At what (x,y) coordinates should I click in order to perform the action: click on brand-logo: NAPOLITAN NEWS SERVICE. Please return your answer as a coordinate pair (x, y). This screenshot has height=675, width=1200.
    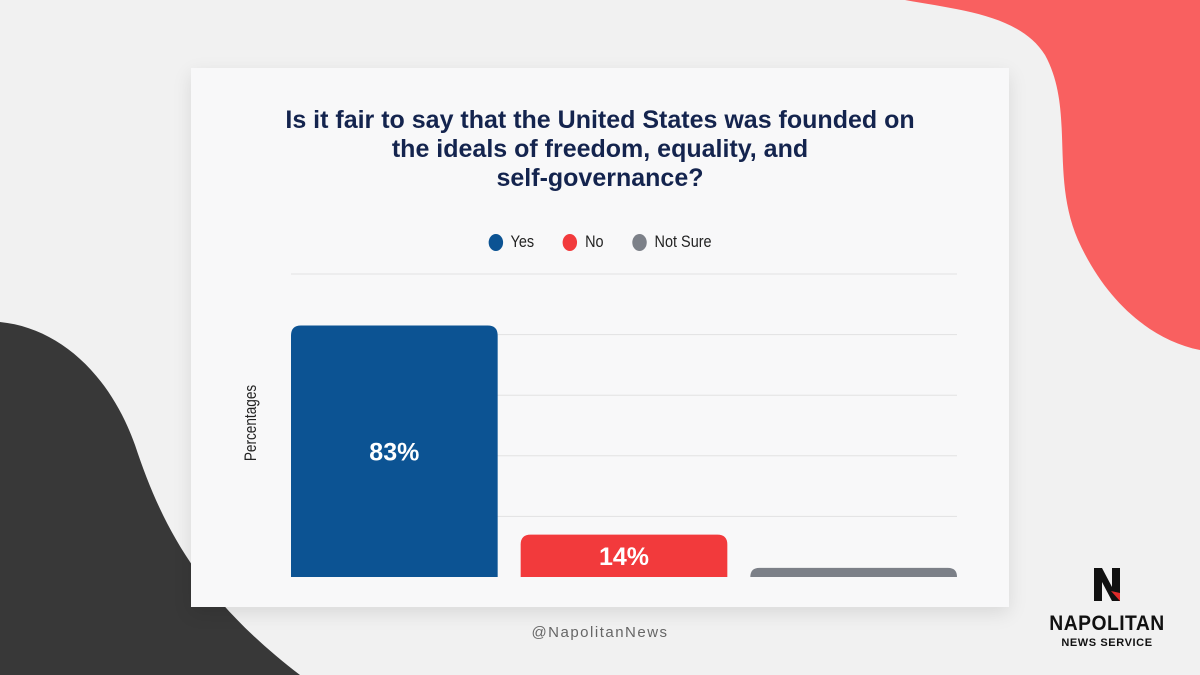
    Looking at the image, I should click on (1107, 607).